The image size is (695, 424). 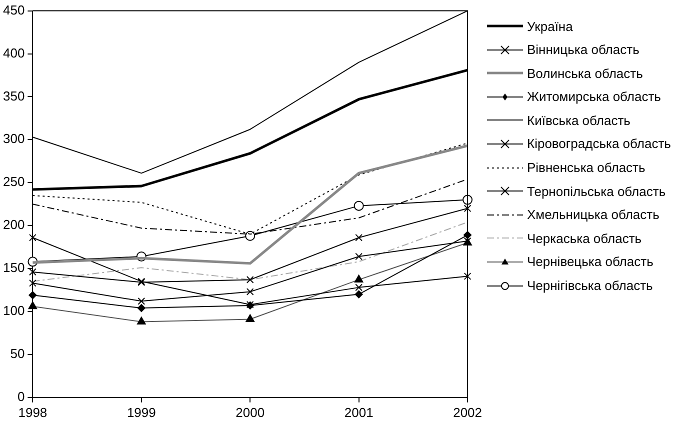 I want to click on y-tick-label: 100, so click(x=13, y=310).